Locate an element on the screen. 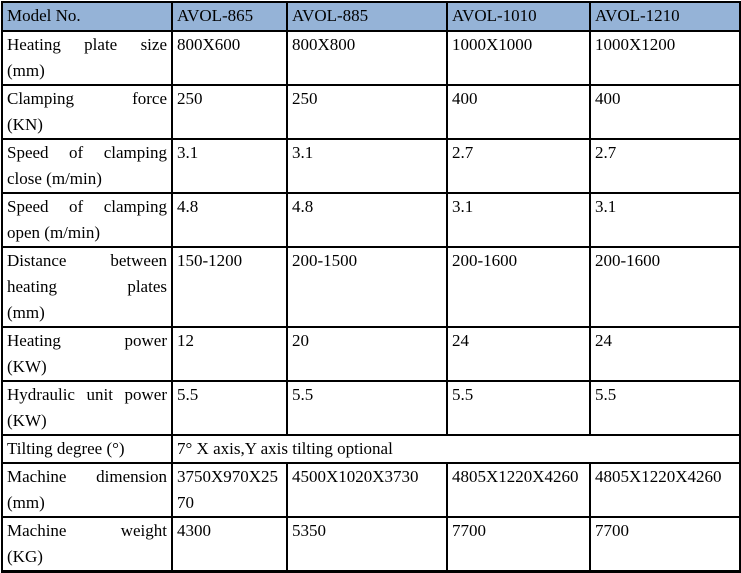 The height and width of the screenshot is (573, 741). cell-value: 3750X970X2570 is located at coordinates (229, 490).